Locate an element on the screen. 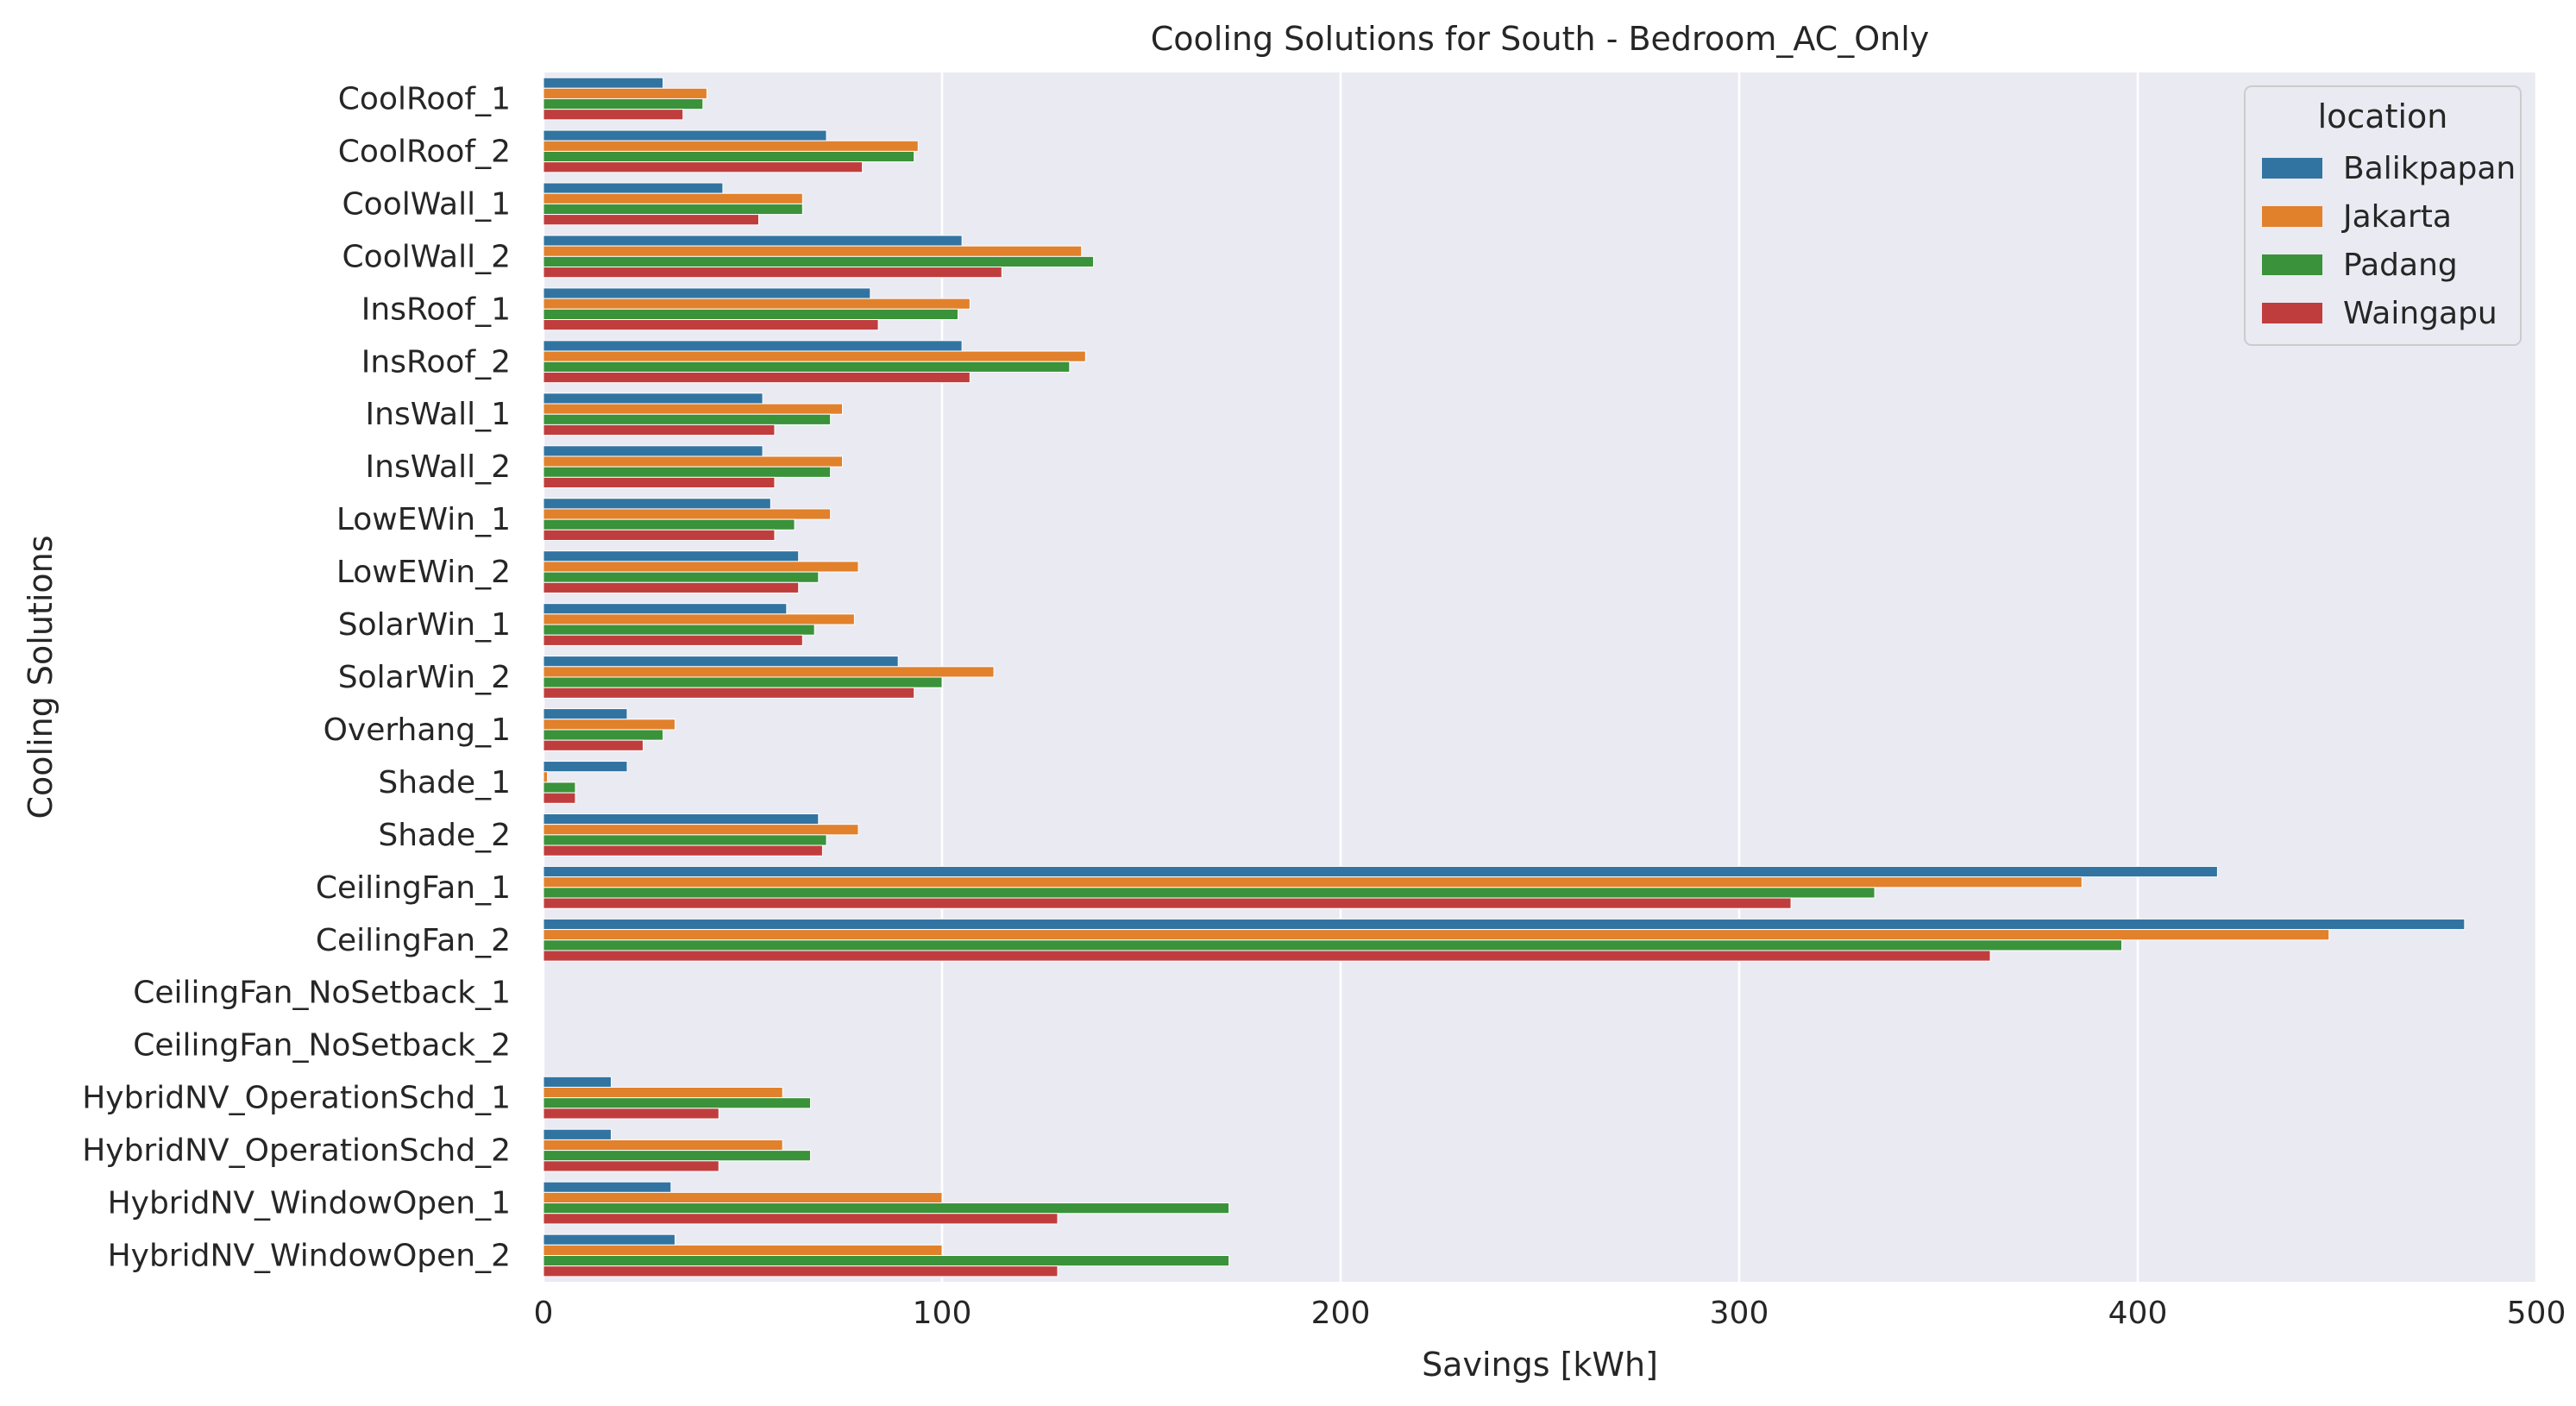 This screenshot has height=1406, width=2576. x-tick-label: 0 is located at coordinates (544, 1313).